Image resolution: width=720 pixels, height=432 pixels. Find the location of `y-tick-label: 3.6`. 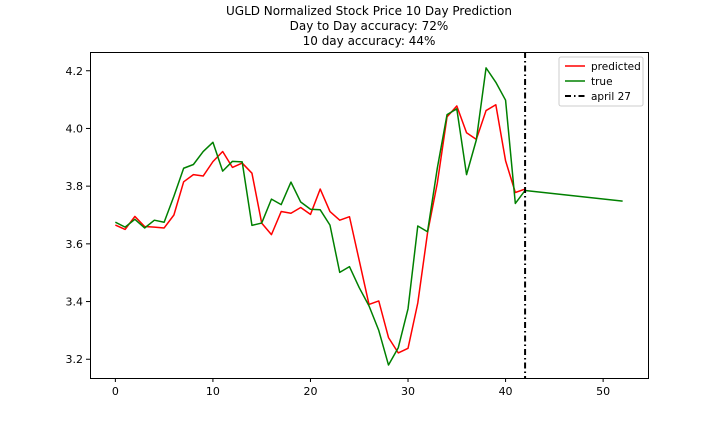

y-tick-label: 3.6 is located at coordinates (75, 244).